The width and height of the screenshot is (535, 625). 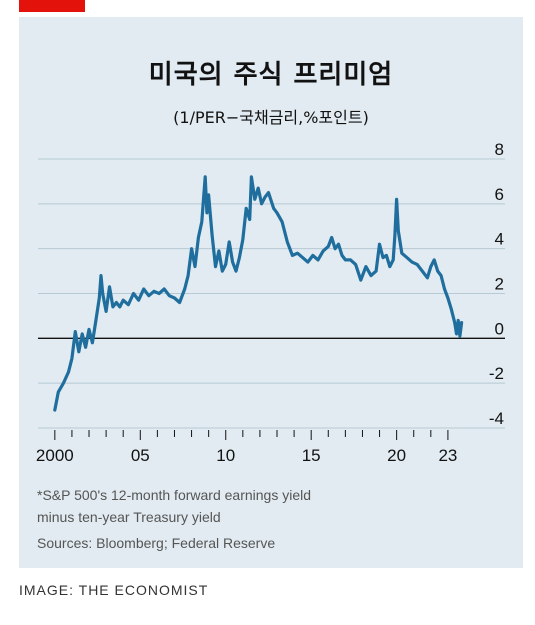 What do you see at coordinates (499, 328) in the screenshot?
I see `y-tick-label: 0` at bounding box center [499, 328].